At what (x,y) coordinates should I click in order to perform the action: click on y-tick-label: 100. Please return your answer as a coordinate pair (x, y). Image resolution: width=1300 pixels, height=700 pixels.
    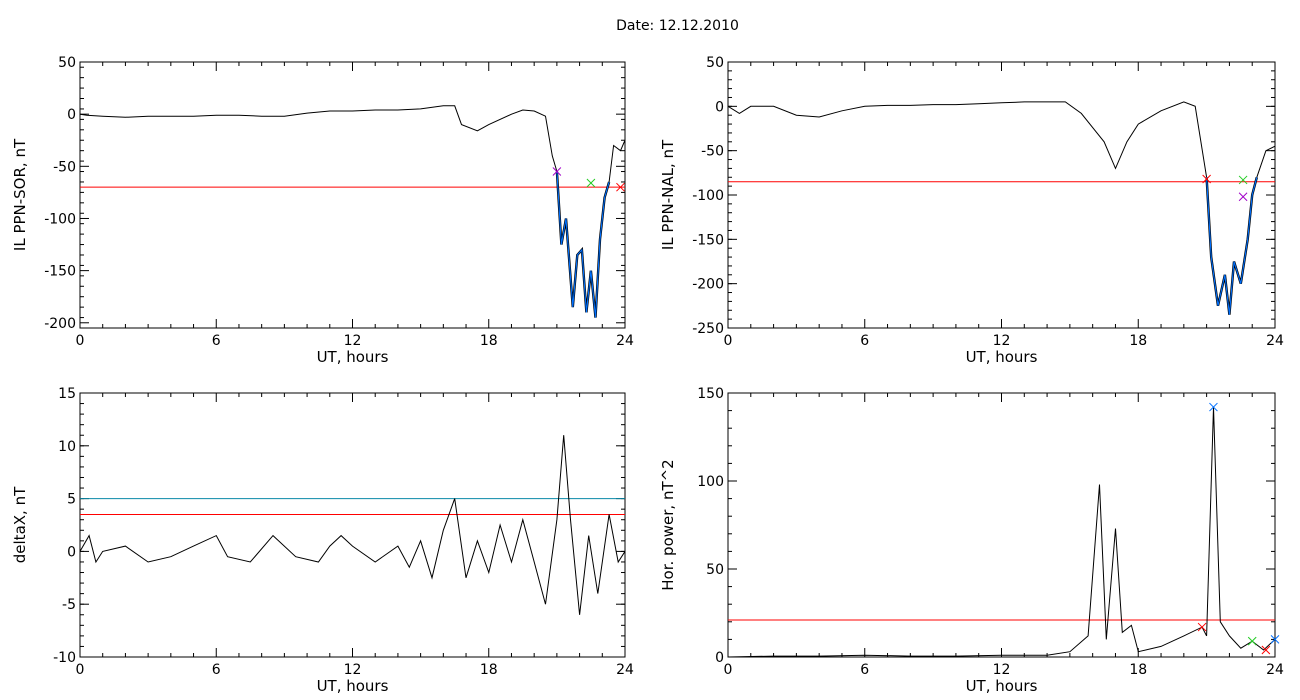
    Looking at the image, I should click on (710, 482).